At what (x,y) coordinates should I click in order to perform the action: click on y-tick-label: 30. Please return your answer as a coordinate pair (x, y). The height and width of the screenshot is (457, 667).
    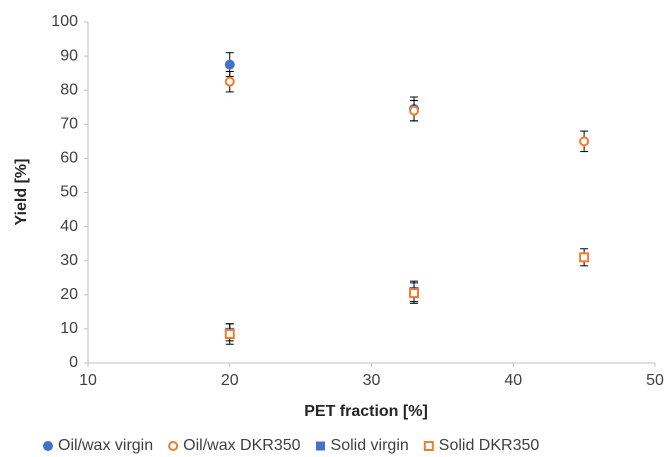
    Looking at the image, I should click on (69, 260).